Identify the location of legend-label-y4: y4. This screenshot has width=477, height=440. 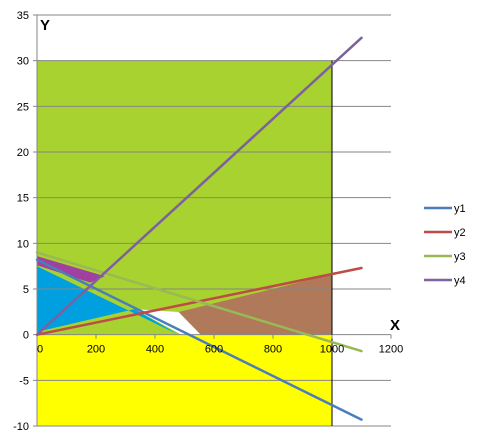
(460, 281).